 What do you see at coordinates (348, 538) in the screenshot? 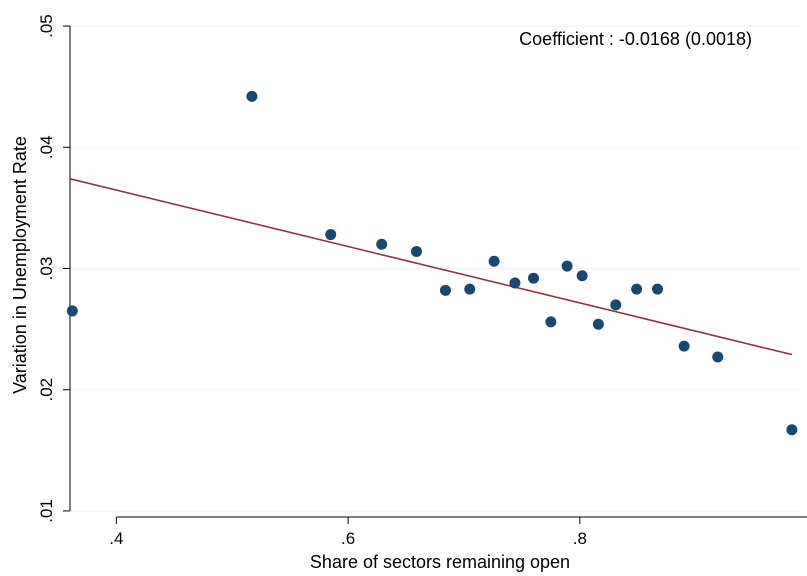
I see `x-tick-label: .6` at bounding box center [348, 538].